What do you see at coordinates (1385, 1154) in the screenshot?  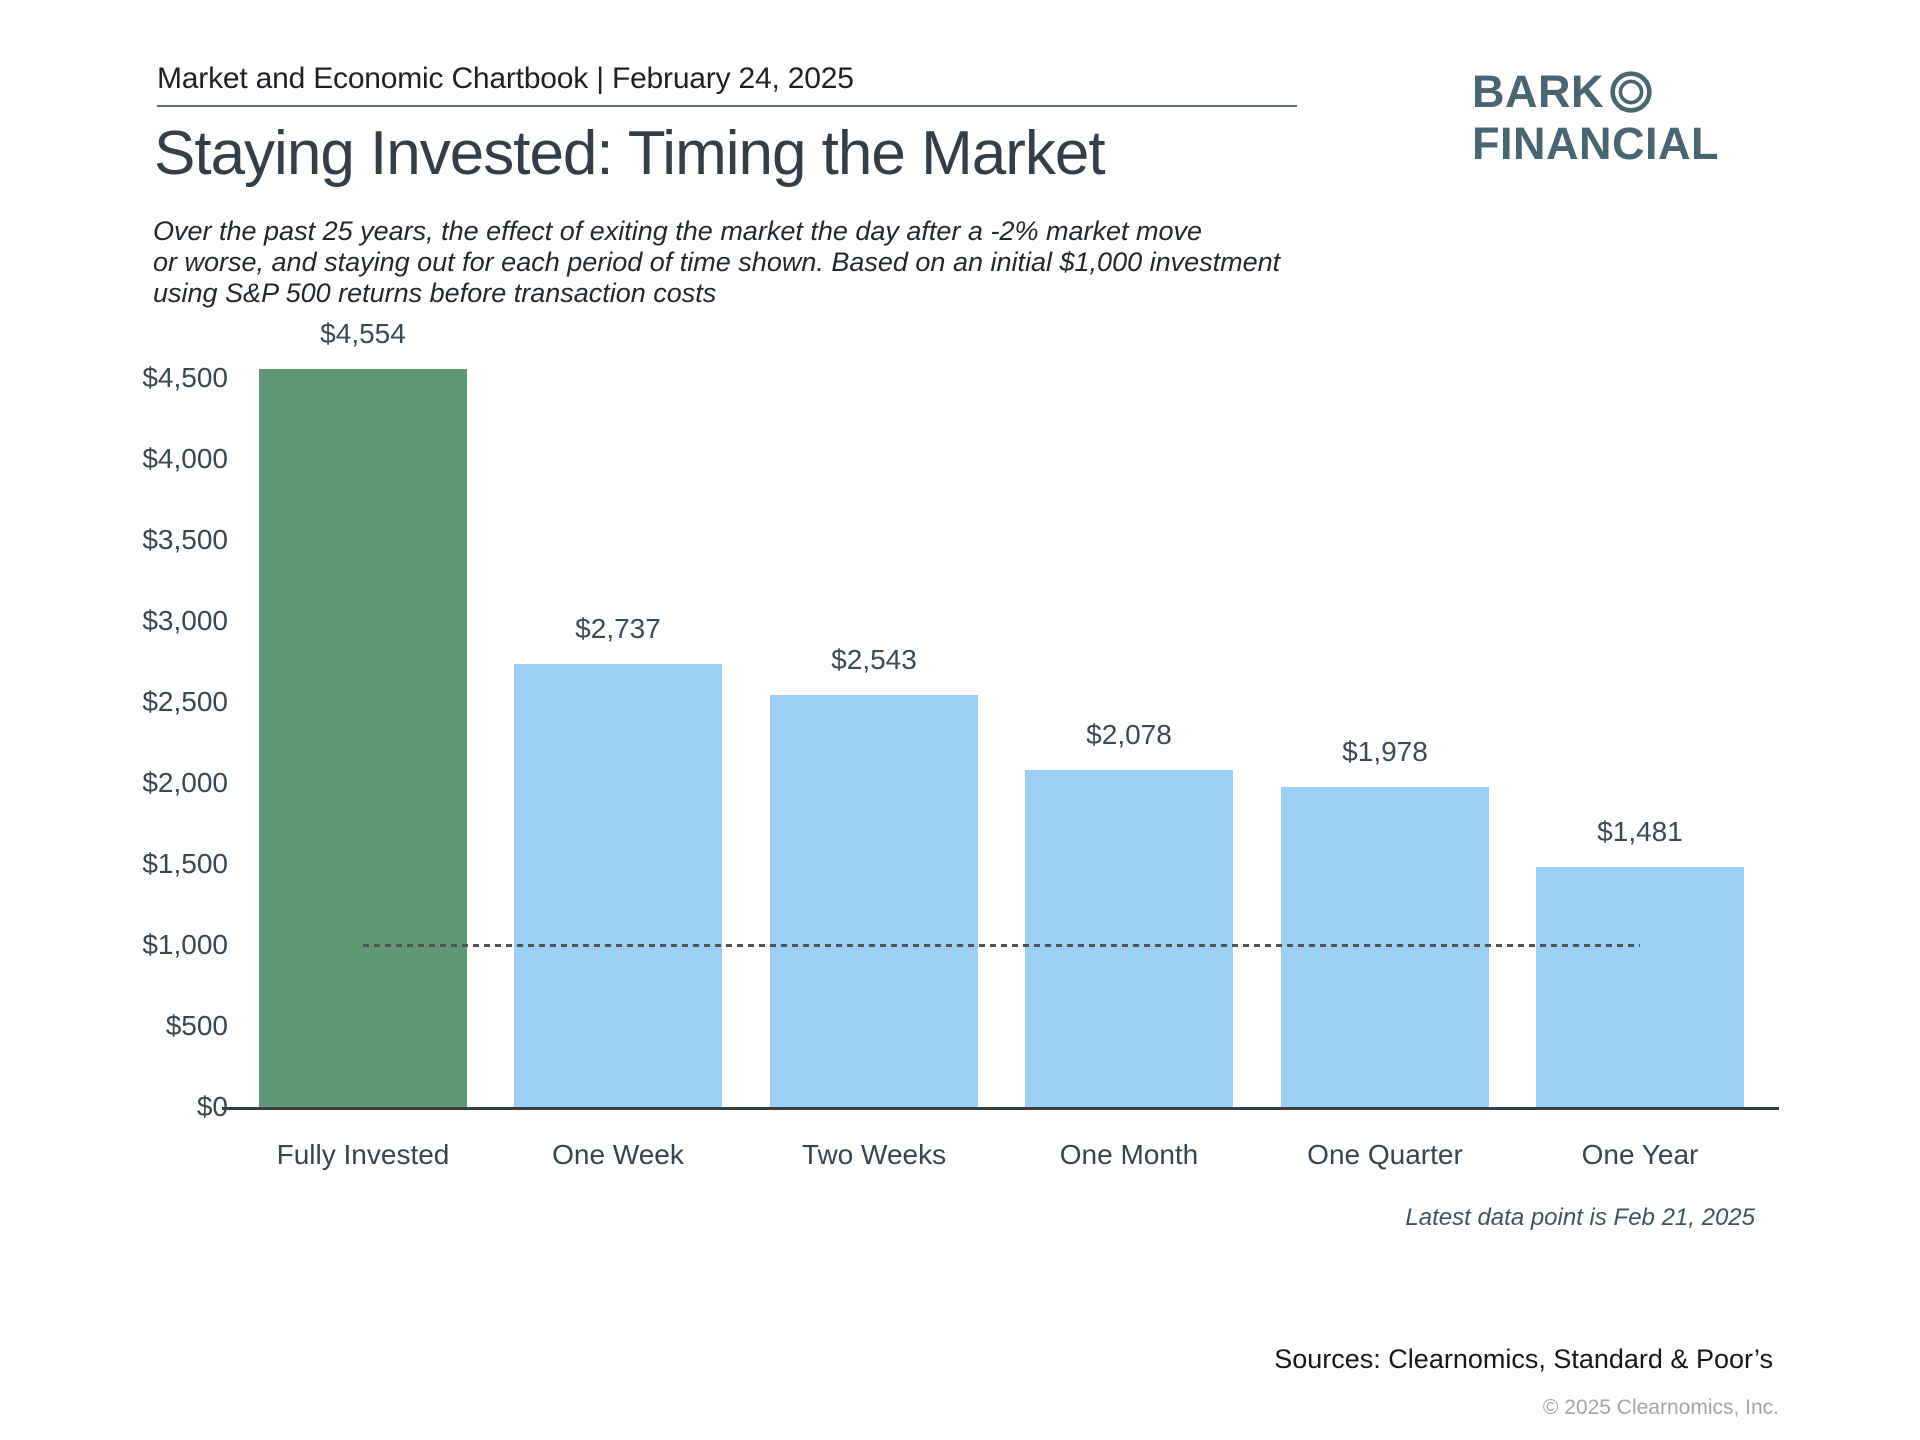 I see `x-axis-label: One Quarter` at bounding box center [1385, 1154].